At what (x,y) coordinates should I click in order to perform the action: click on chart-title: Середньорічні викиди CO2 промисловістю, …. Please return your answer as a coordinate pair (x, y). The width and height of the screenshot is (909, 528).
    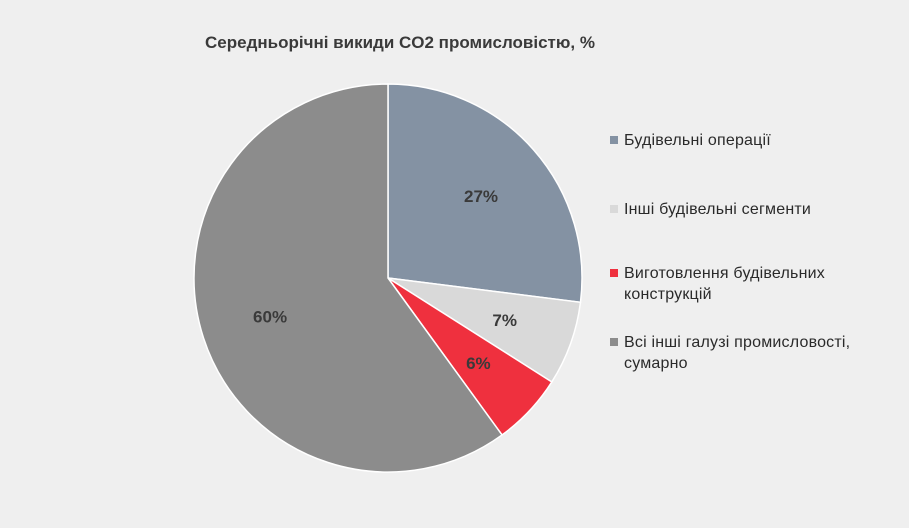
    Looking at the image, I should click on (400, 42).